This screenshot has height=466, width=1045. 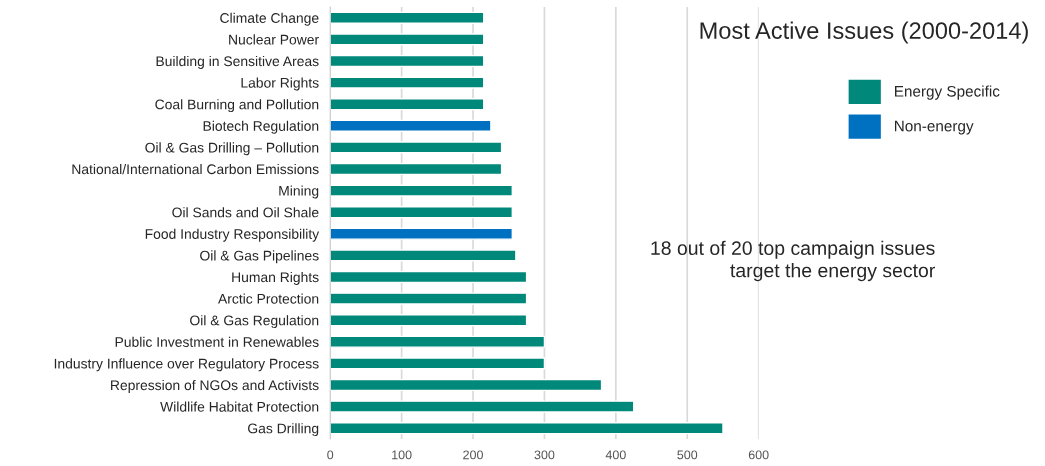 What do you see at coordinates (254, 322) in the screenshot?
I see `y-tick-label: Oil & Gas Regulation` at bounding box center [254, 322].